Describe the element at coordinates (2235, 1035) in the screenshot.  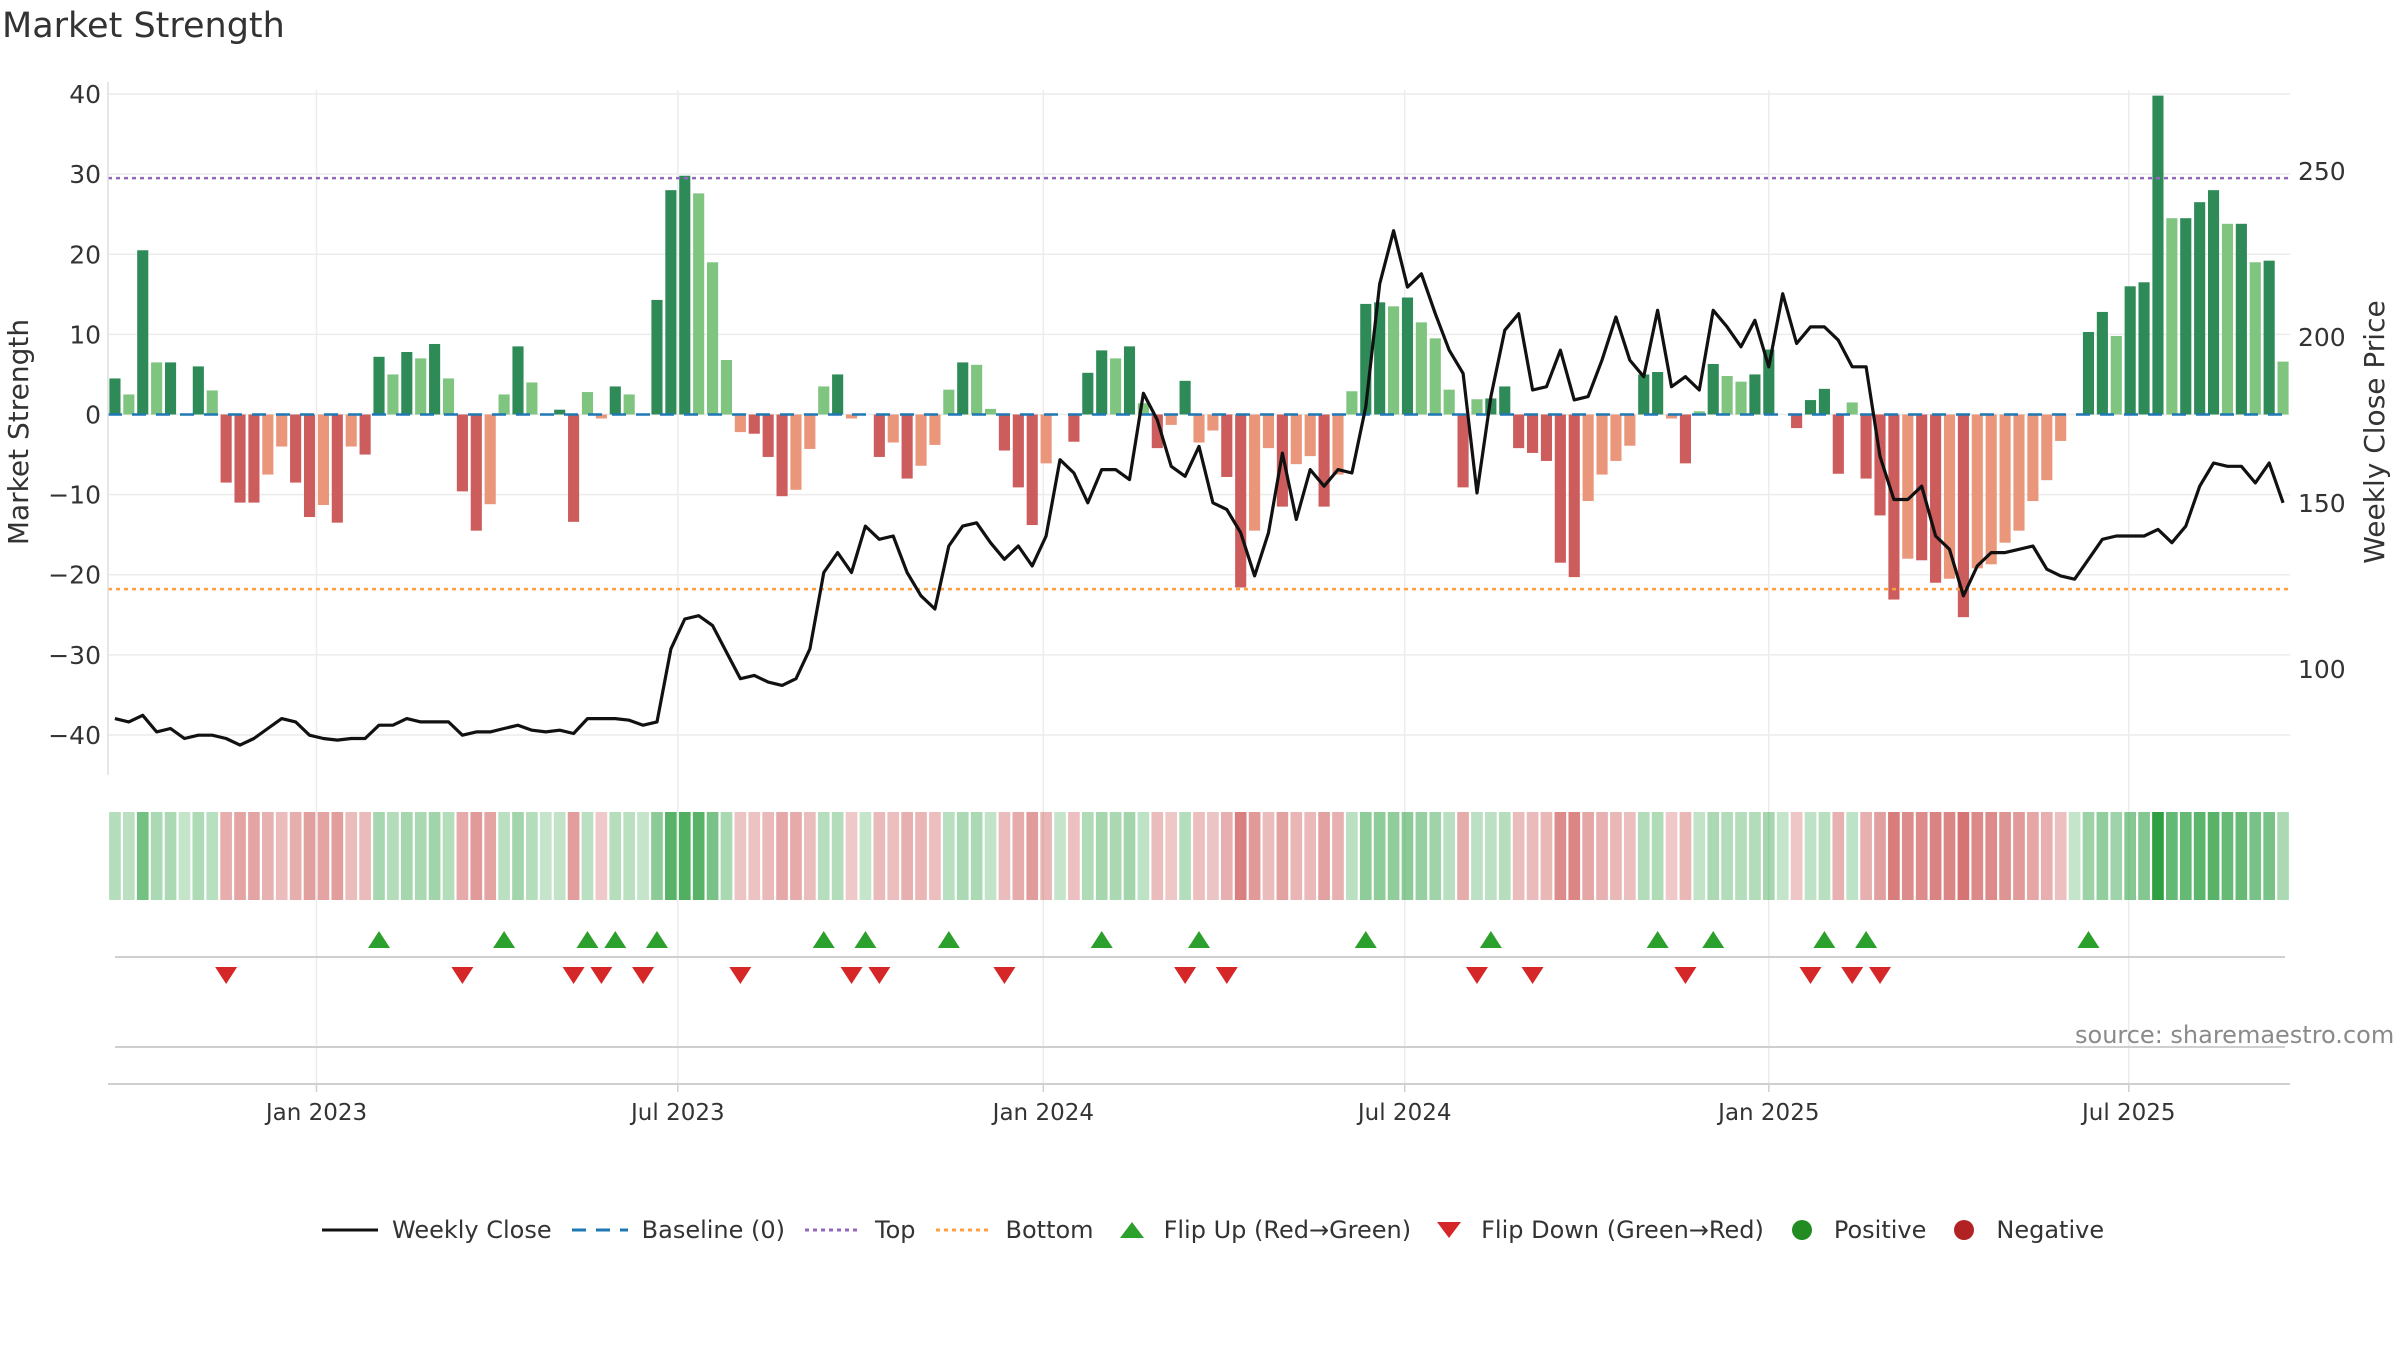
I see `source-note: source: sharemaestro.com` at that location.